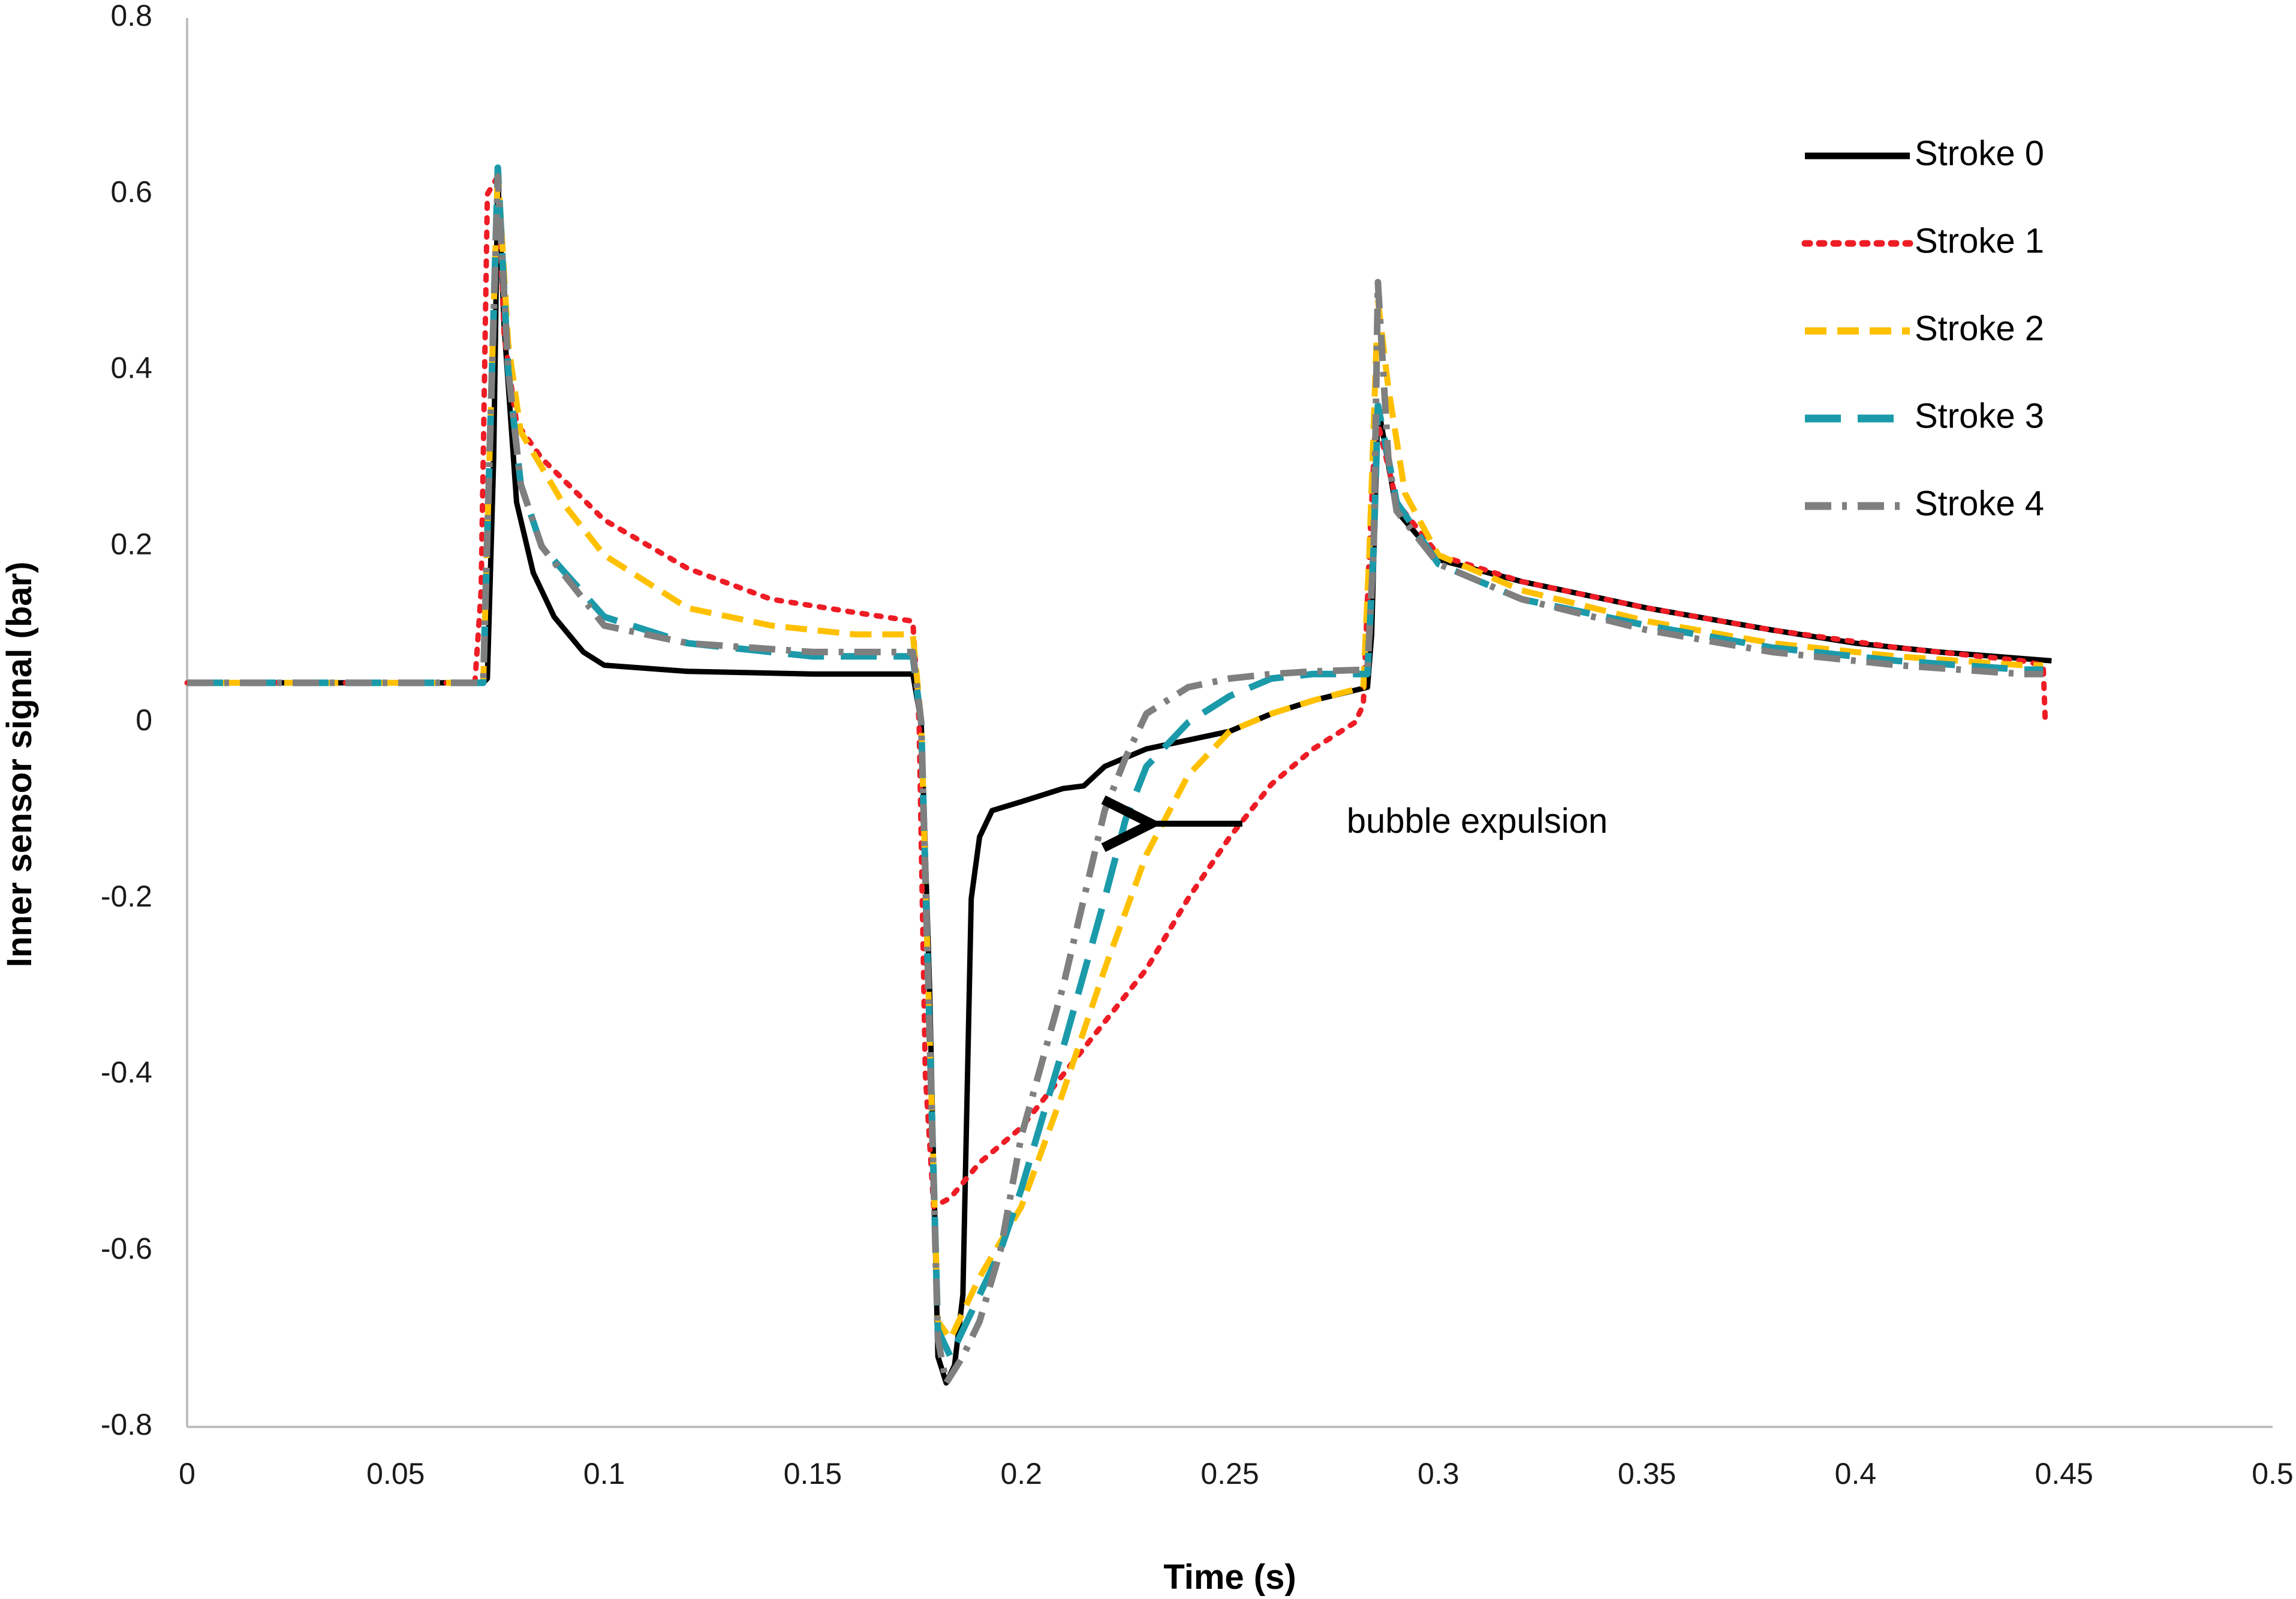 This screenshot has width=2296, height=1599. What do you see at coordinates (2273, 1473) in the screenshot?
I see `x-tick-label: 0.5` at bounding box center [2273, 1473].